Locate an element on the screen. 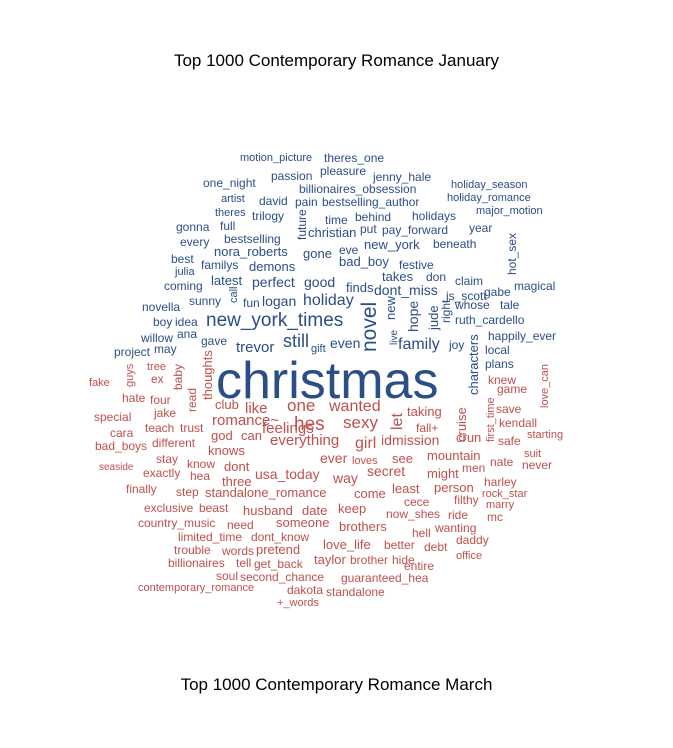 Image resolution: width=673 pixels, height=748 pixels. word-march-159: jake is located at coordinates (164, 413).